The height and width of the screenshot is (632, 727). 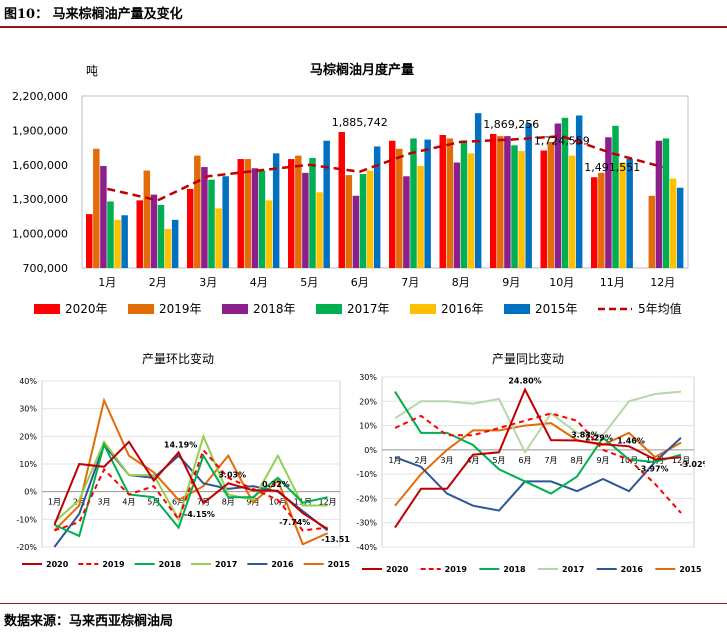 What do you see at coordinates (228, 502) in the screenshot?
I see `x-tick-label: 8月` at bounding box center [228, 502].